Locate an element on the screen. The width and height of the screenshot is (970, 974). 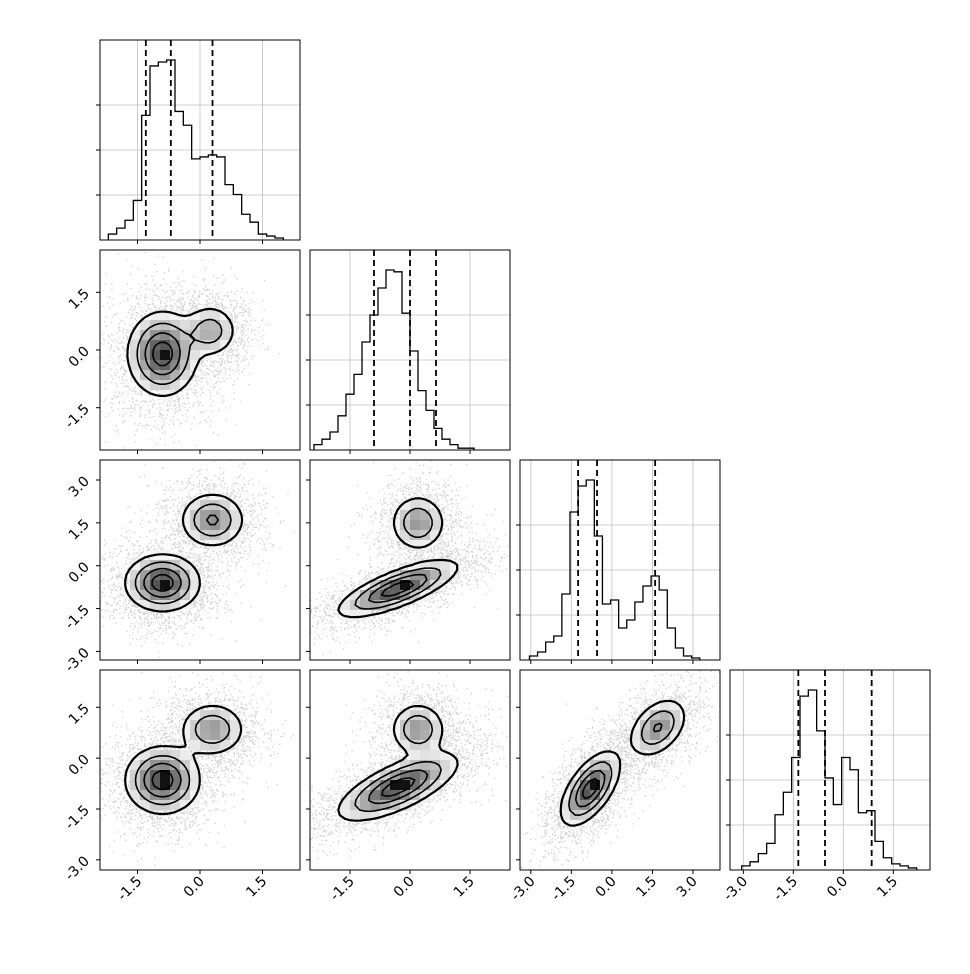
x-tick-label: 1.5 is located at coordinates (646, 887).